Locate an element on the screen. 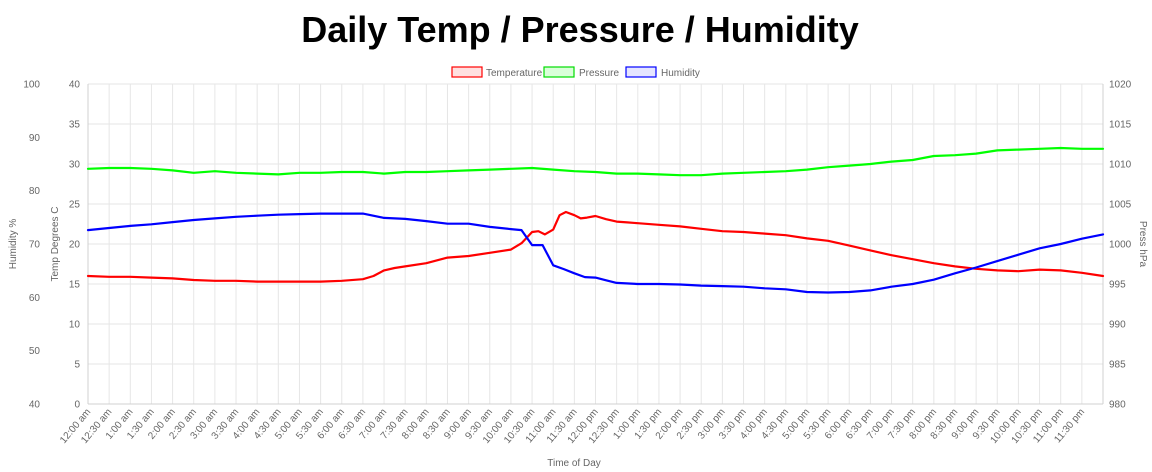  humidity-tick-label: 50 is located at coordinates (35, 351).